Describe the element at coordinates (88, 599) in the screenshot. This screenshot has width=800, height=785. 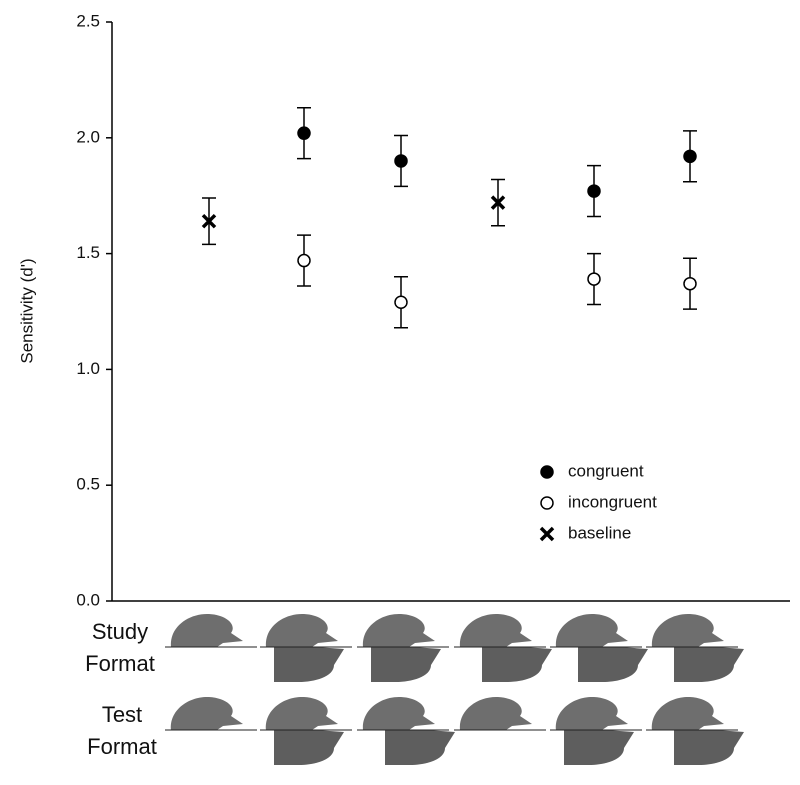
I see `y-tick-label: 0.0` at that location.